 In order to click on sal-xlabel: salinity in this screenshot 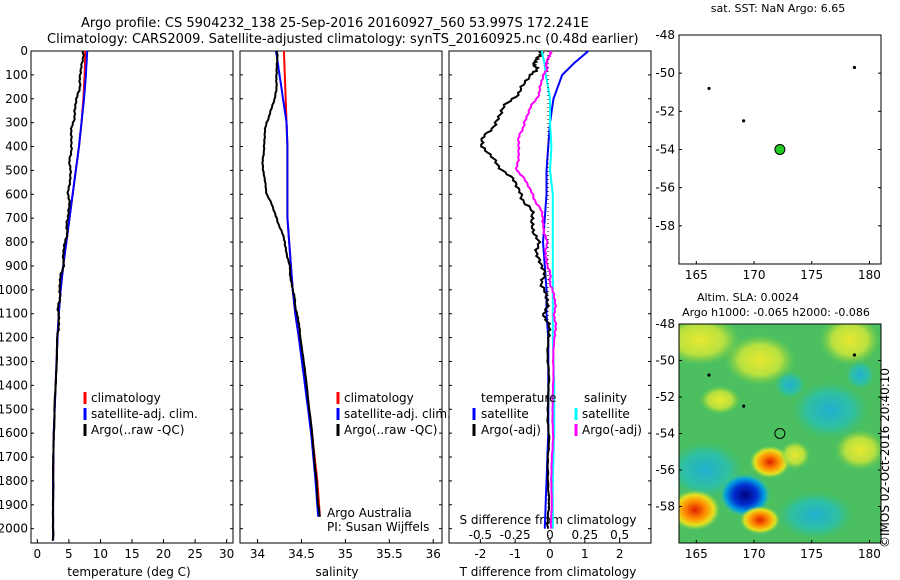, I will do `click(336, 572)`.